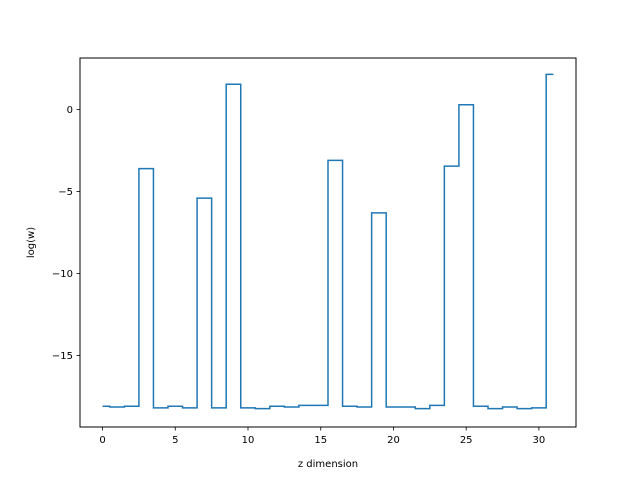 This screenshot has height=480, width=640. What do you see at coordinates (328, 464) in the screenshot?
I see `x-axis-label: z dimension` at bounding box center [328, 464].